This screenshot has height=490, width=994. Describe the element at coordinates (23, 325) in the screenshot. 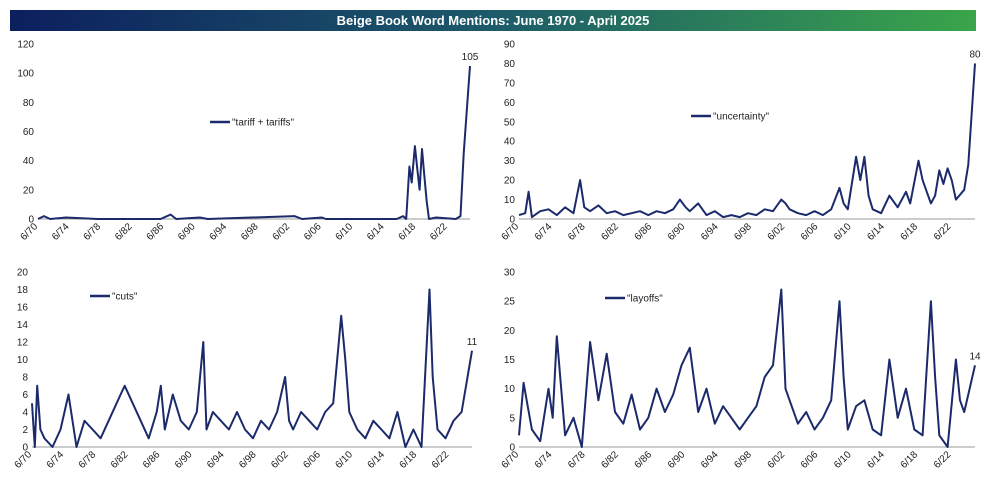

I see `y-tick-label: 14` at that location.